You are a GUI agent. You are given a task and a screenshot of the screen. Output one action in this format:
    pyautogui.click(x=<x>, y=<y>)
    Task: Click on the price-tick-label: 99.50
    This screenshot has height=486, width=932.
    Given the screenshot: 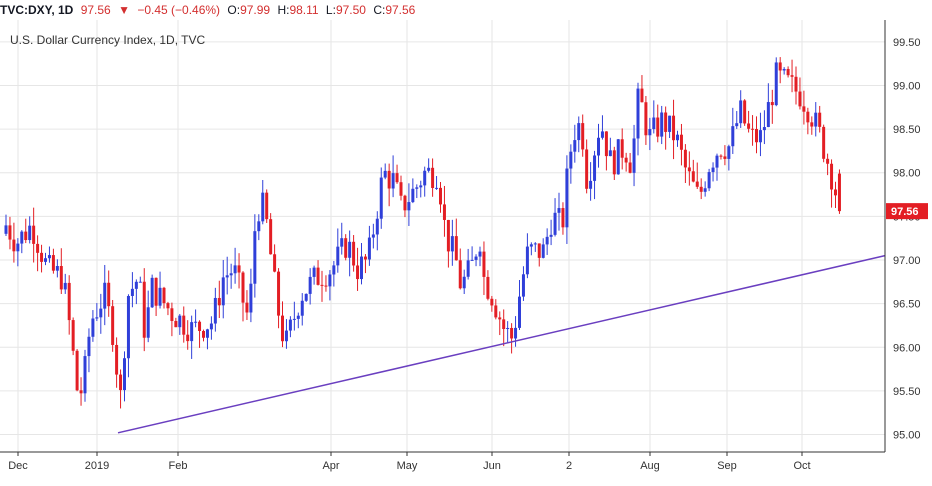 What is the action you would take?
    pyautogui.click(x=907, y=43)
    